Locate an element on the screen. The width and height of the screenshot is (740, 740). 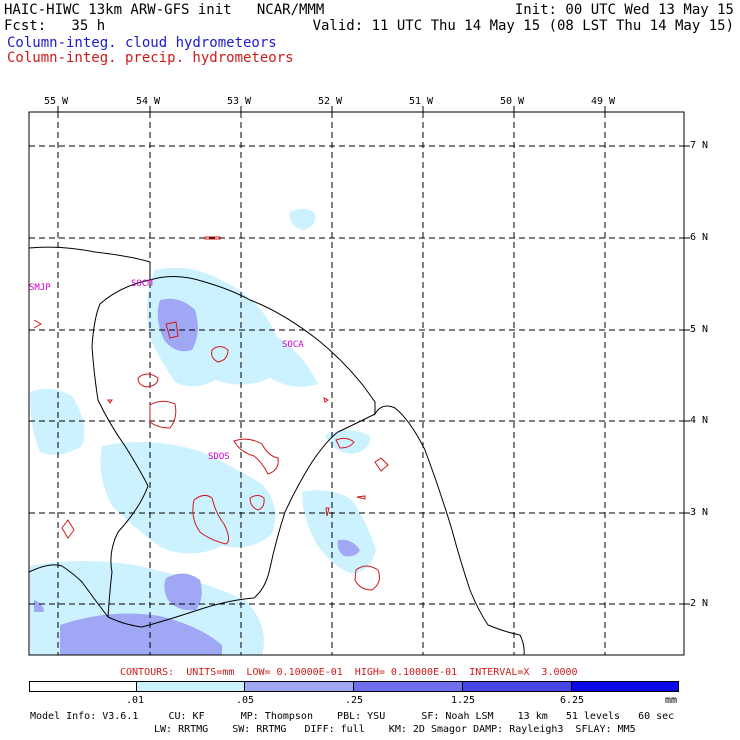
lon-label-51w: 51 W is located at coordinates (421, 101).